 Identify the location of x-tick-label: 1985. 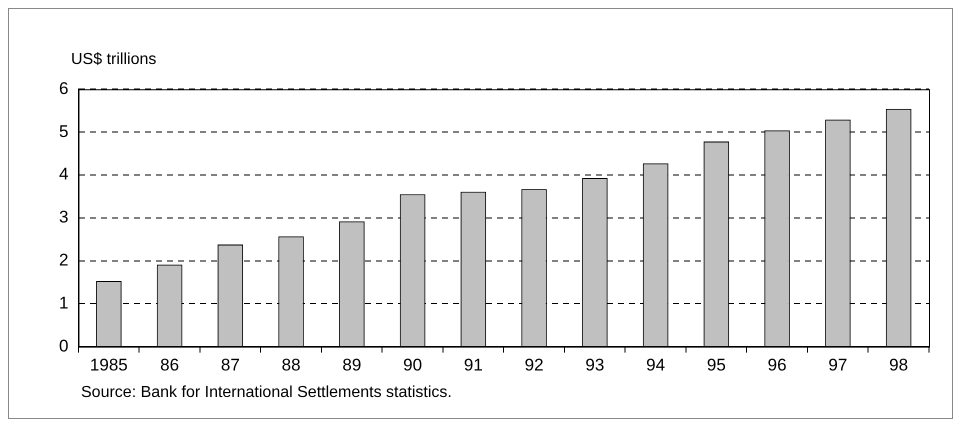
(109, 364).